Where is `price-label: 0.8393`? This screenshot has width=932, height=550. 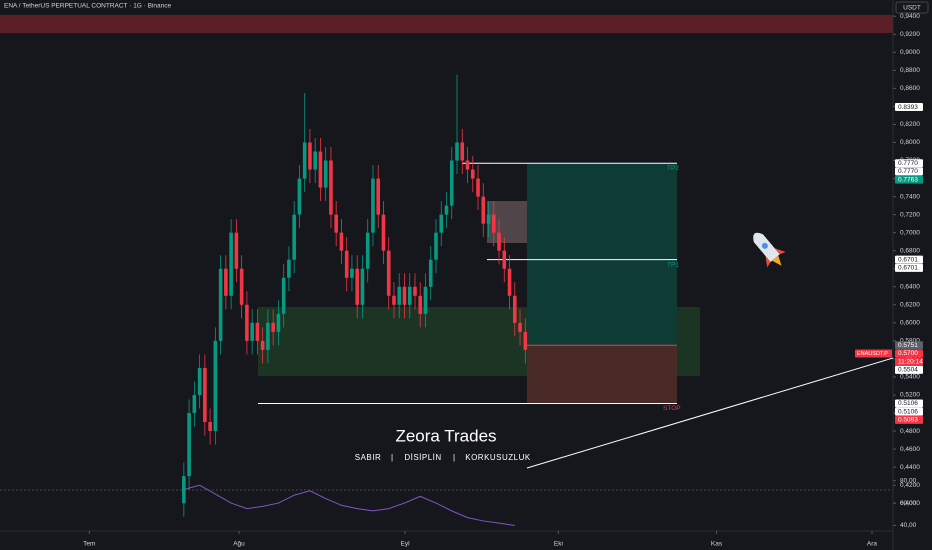
price-label: 0.8393 is located at coordinates (908, 107).